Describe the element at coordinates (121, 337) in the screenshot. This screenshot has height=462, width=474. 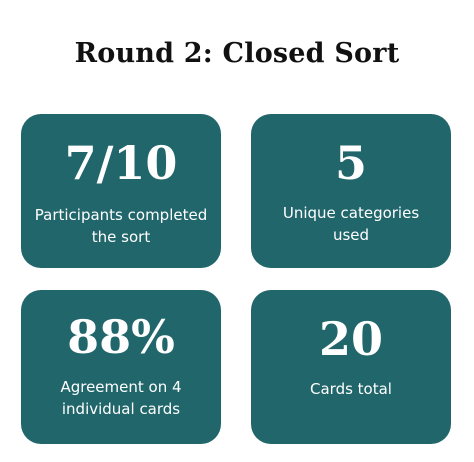
I see `stat-value: 88%` at that location.